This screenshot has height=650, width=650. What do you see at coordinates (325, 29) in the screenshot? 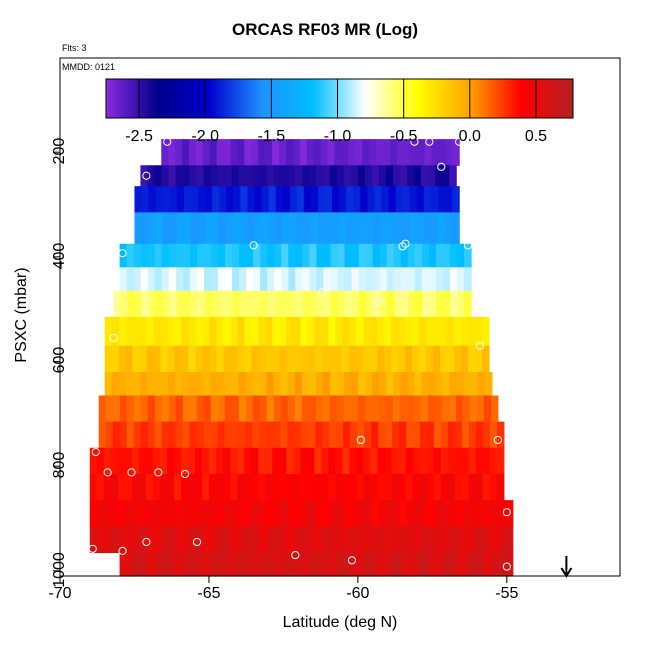
I see `chart-title: ORCAS RF03 MR (Log)` at bounding box center [325, 29].